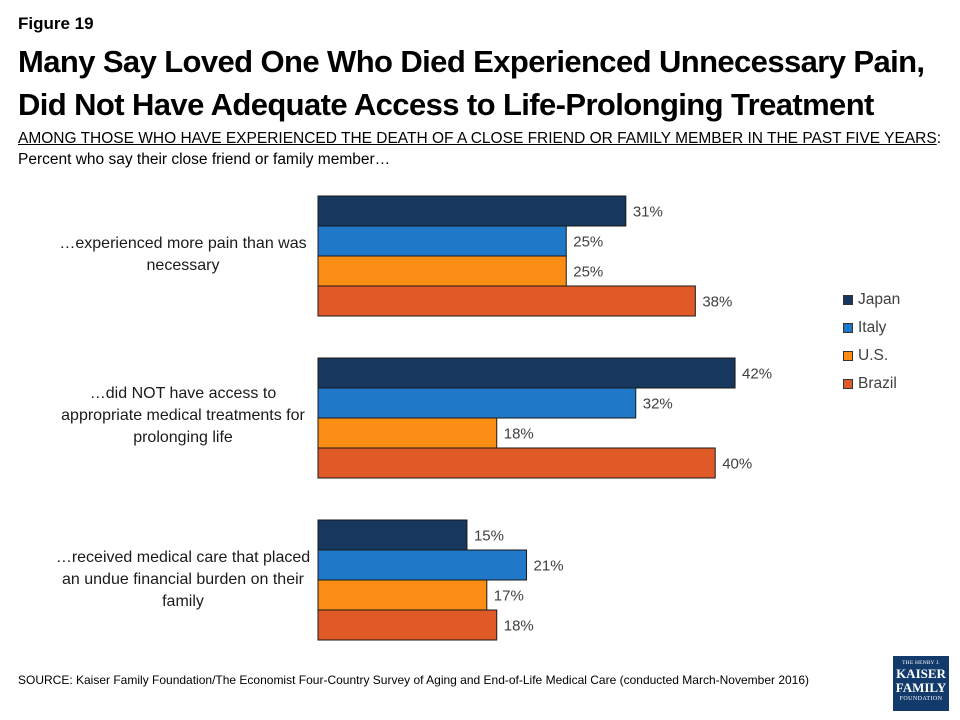 The width and height of the screenshot is (960, 720). I want to click on legend-item: Brazil, so click(871, 384).